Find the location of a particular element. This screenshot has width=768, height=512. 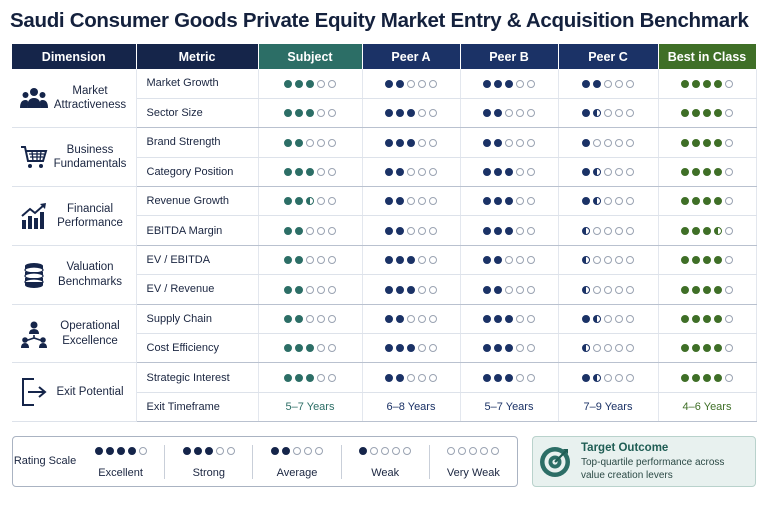

header-best-in-class: Best in Class is located at coordinates (707, 56).